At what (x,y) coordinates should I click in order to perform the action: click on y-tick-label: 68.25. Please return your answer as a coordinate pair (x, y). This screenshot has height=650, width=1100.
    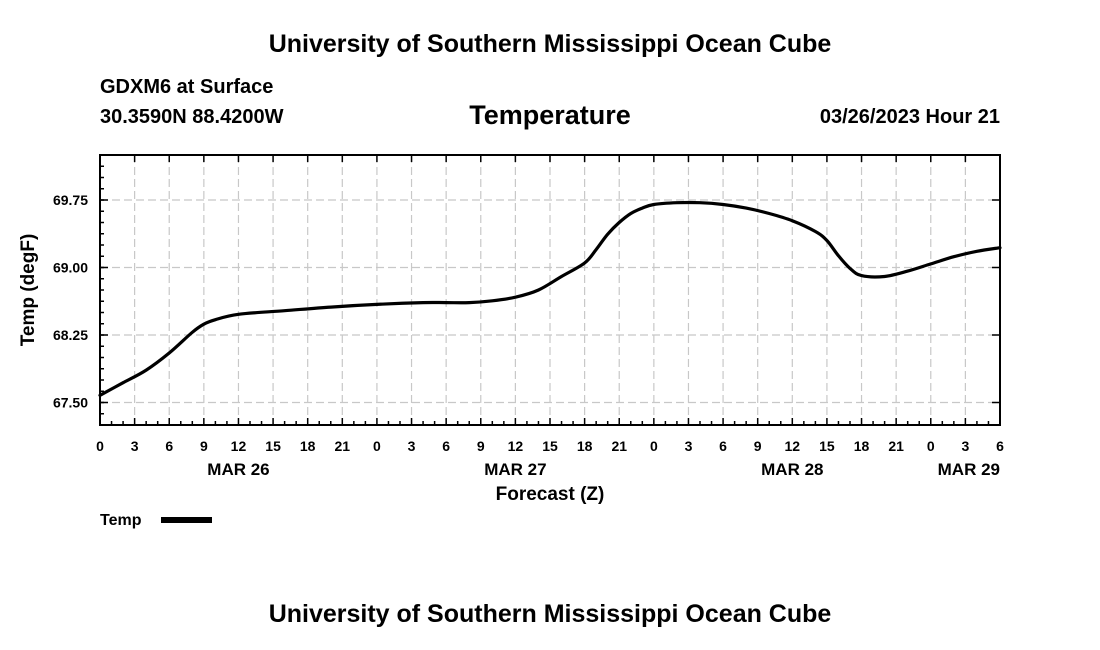
    Looking at the image, I should click on (70, 335).